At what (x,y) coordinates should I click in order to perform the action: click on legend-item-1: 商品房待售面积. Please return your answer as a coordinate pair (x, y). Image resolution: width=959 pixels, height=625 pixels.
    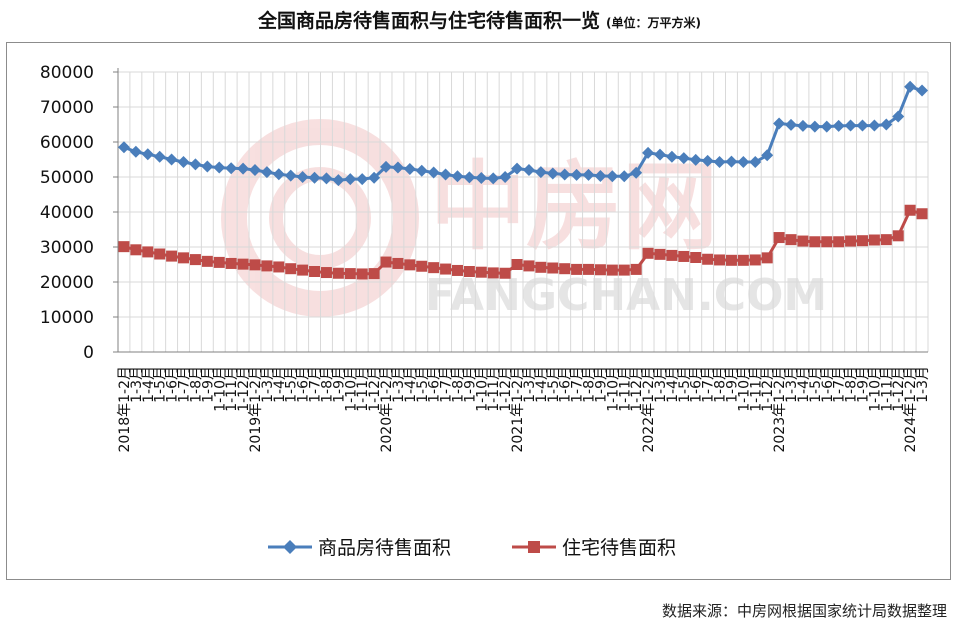
    Looking at the image, I should click on (359, 548).